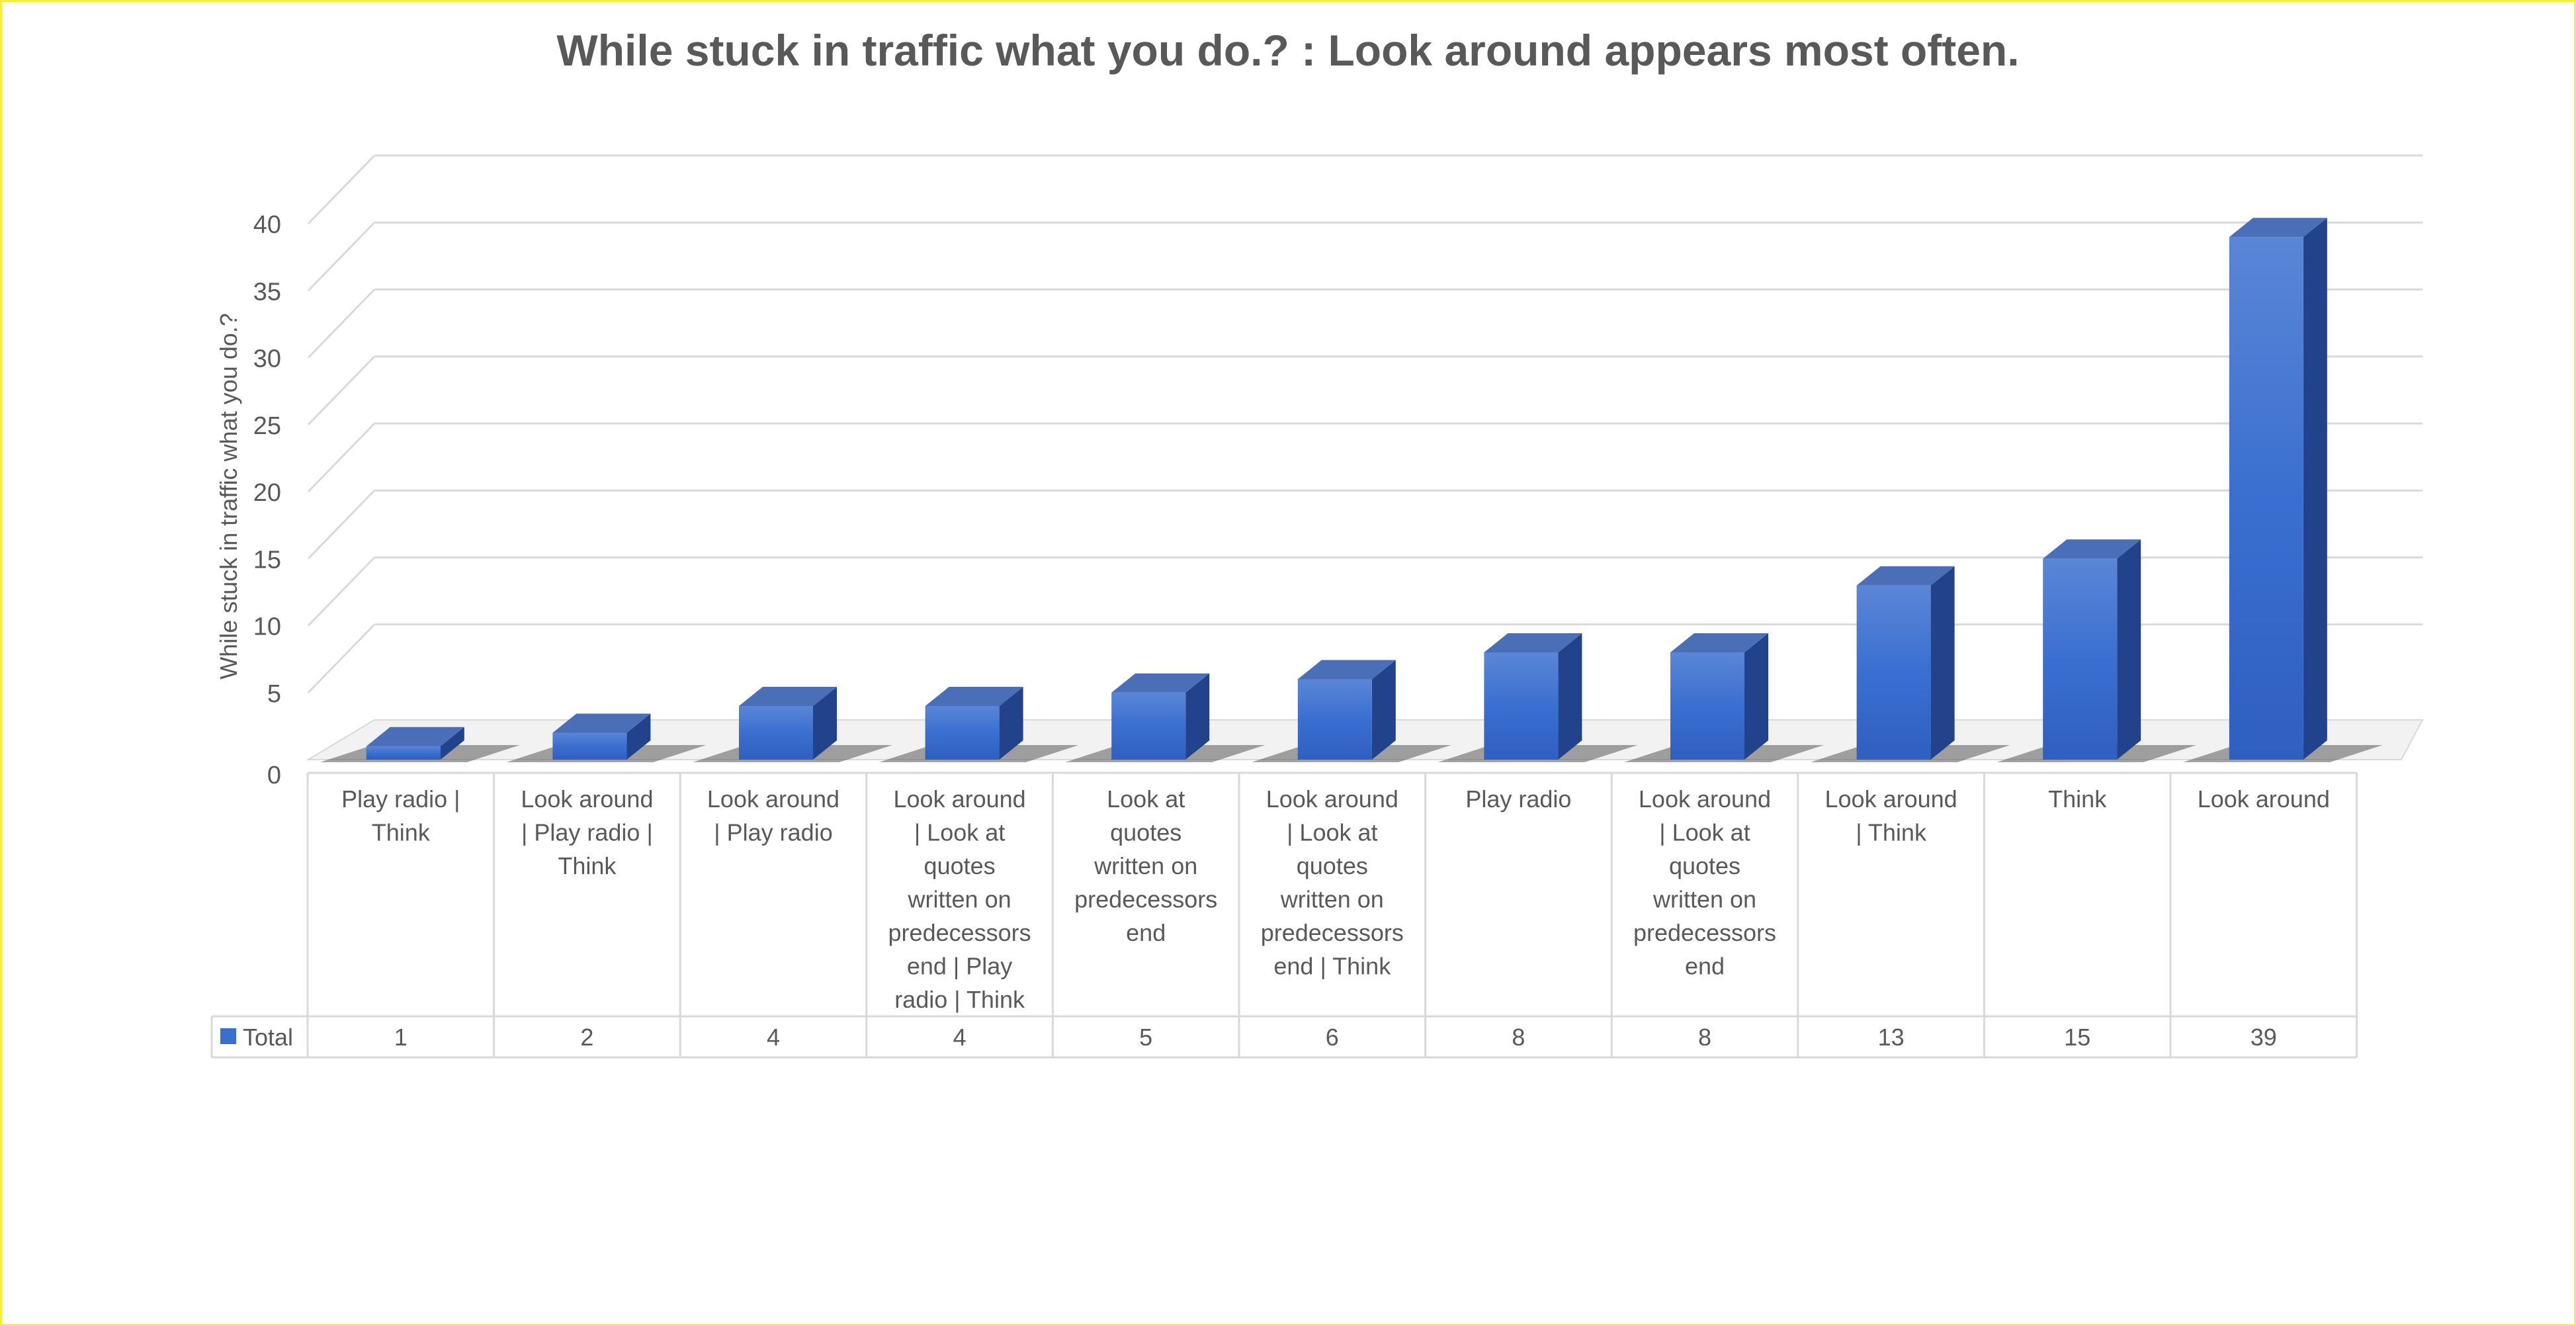  I want to click on category-label: Play radio | Think, so click(400, 816).